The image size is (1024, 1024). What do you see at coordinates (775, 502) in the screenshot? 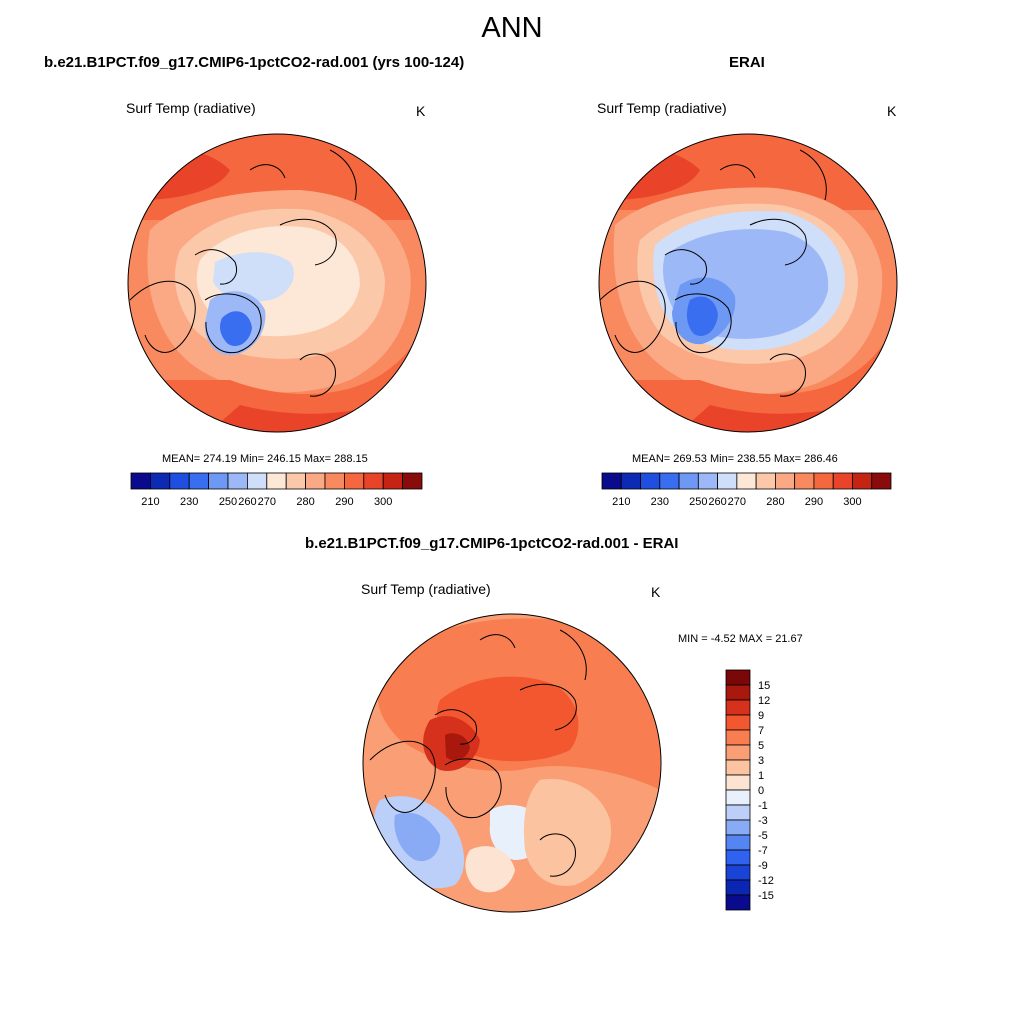
I see `colorbar-erai-tick-label: 280` at bounding box center [775, 502].